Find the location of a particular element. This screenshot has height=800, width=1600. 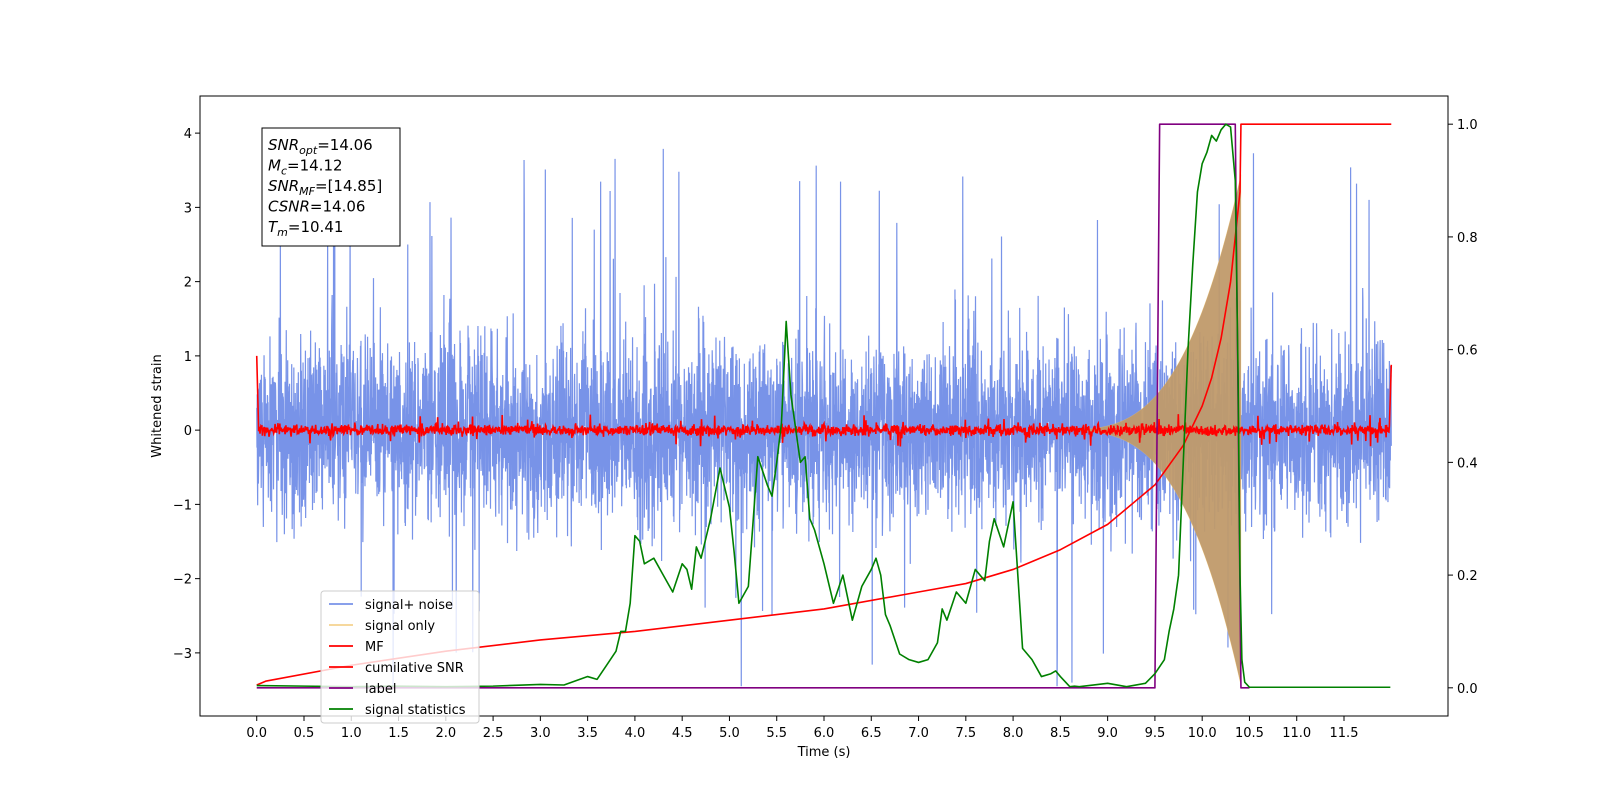

y2-tick-label: 0.8 is located at coordinates (1467, 238).